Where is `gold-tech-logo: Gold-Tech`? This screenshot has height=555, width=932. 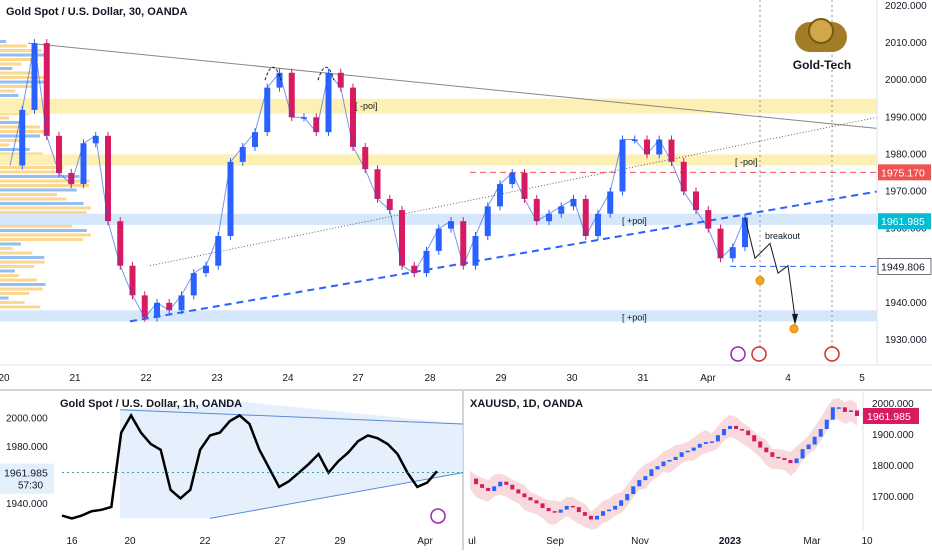 gold-tech-logo: Gold-Tech is located at coordinates (822, 50).